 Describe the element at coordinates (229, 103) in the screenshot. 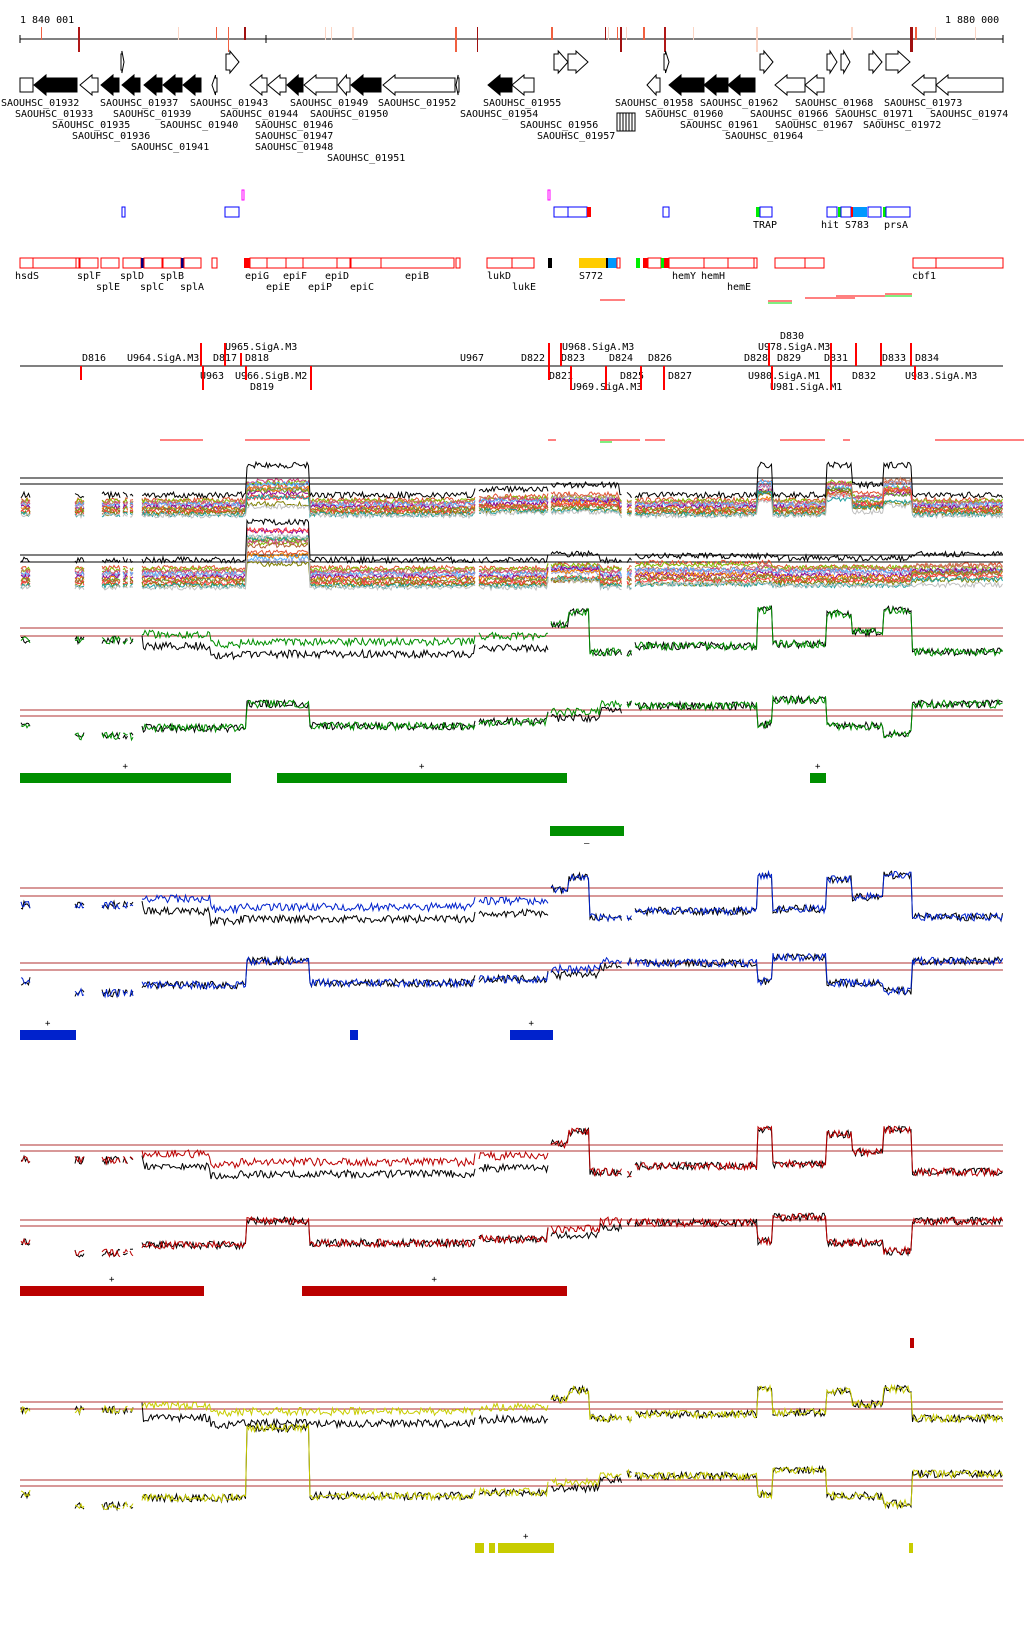

I see `gene-label: SAOUHSC_01943` at that location.